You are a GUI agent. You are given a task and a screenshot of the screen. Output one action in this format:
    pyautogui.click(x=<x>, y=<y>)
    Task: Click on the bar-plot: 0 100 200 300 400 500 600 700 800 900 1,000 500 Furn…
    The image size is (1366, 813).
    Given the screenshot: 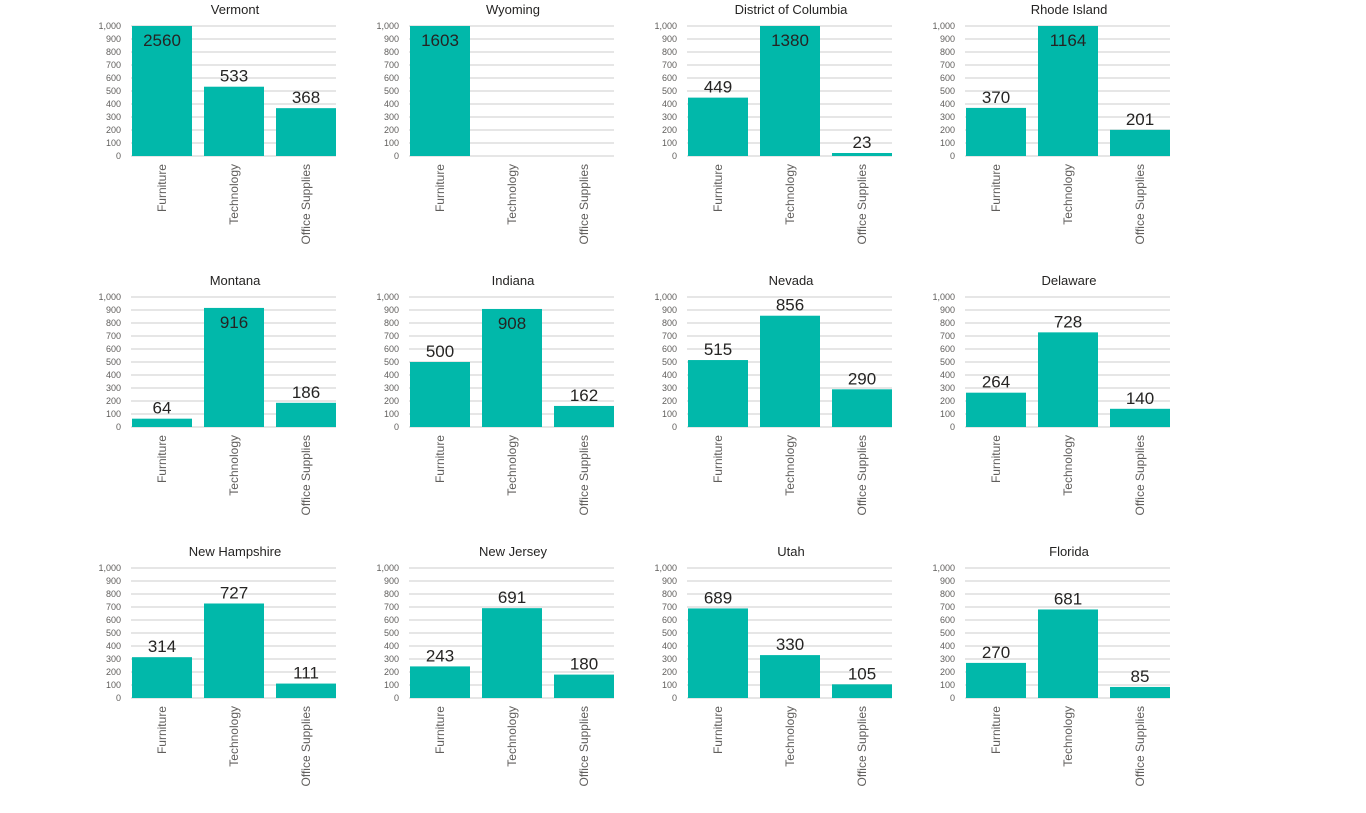 What is the action you would take?
    pyautogui.click(x=495, y=404)
    